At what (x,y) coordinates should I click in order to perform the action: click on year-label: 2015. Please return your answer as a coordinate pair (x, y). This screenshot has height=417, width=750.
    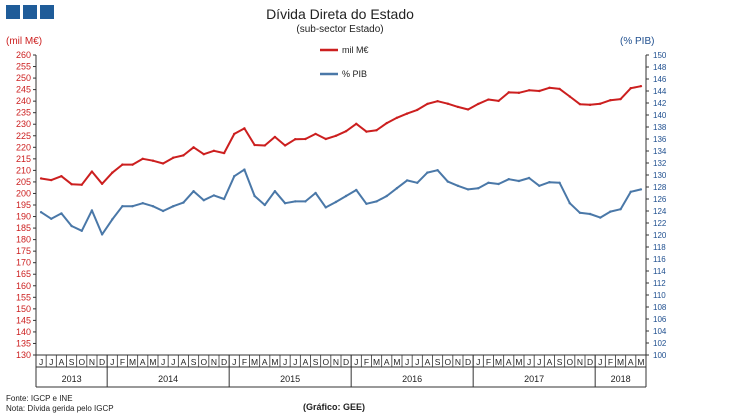
    Looking at the image, I should click on (290, 379).